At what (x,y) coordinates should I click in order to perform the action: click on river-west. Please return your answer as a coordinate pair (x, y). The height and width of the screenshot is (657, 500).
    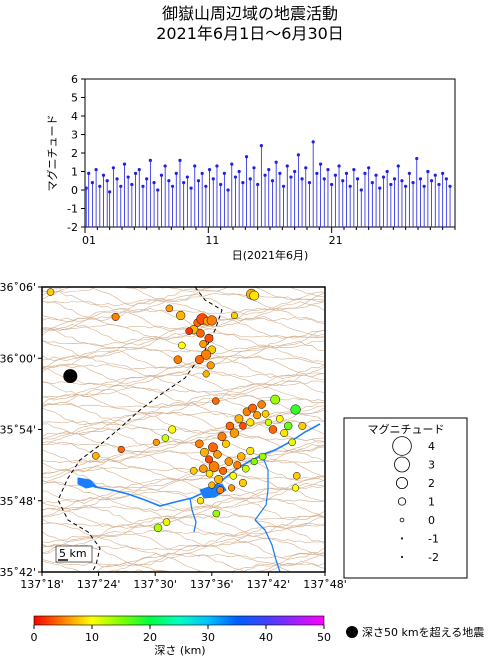
    Looking at the image, I should click on (87, 483).